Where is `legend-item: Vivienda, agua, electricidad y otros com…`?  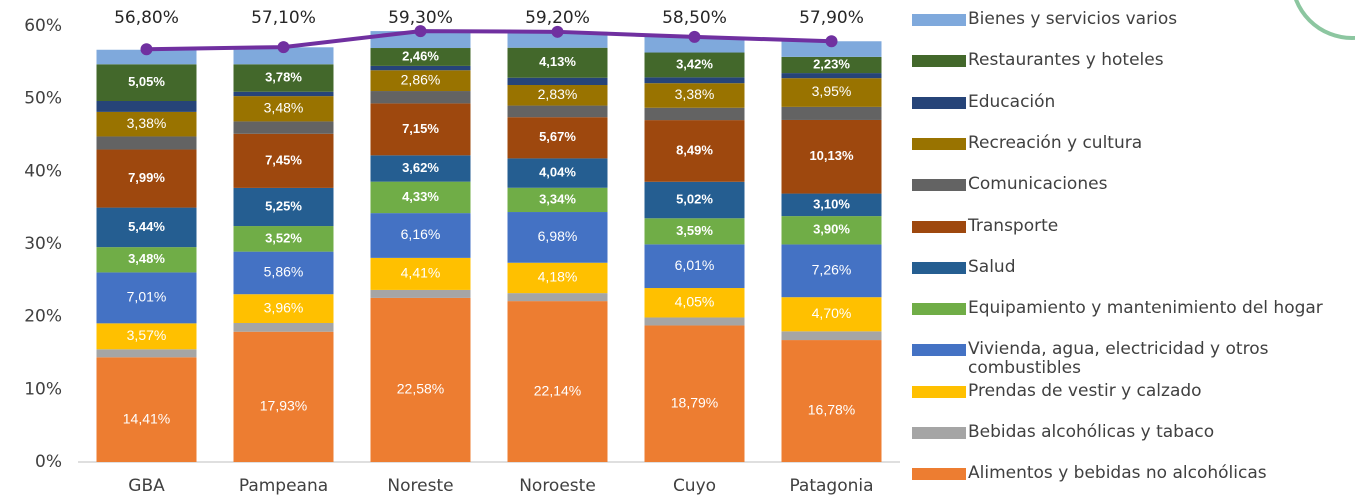 legend-item: Vivienda, agua, electricidad y otros com… is located at coordinates (1132, 359).